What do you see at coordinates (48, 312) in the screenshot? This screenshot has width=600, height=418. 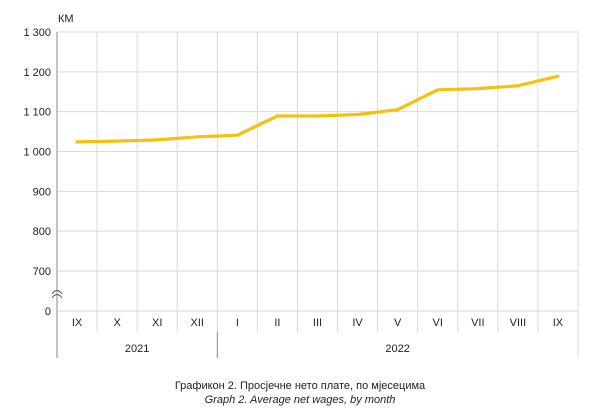 I see `y-tick-label-zero: 0` at bounding box center [48, 312].